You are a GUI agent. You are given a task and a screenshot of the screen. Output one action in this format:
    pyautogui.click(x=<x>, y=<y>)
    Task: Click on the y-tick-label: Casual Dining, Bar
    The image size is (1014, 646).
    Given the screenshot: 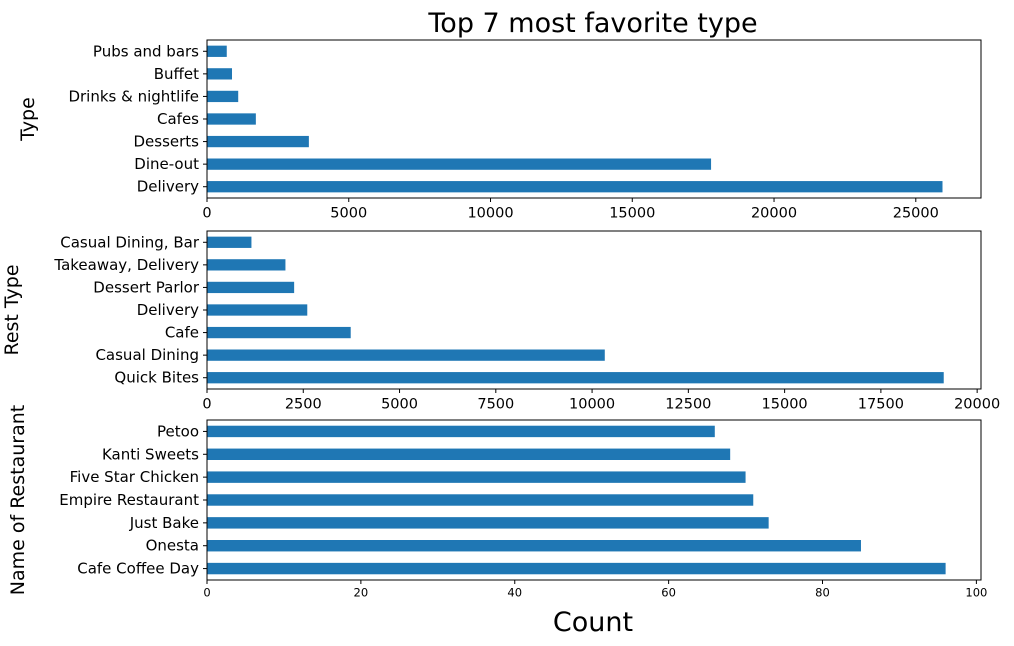 What is the action you would take?
    pyautogui.click(x=130, y=242)
    